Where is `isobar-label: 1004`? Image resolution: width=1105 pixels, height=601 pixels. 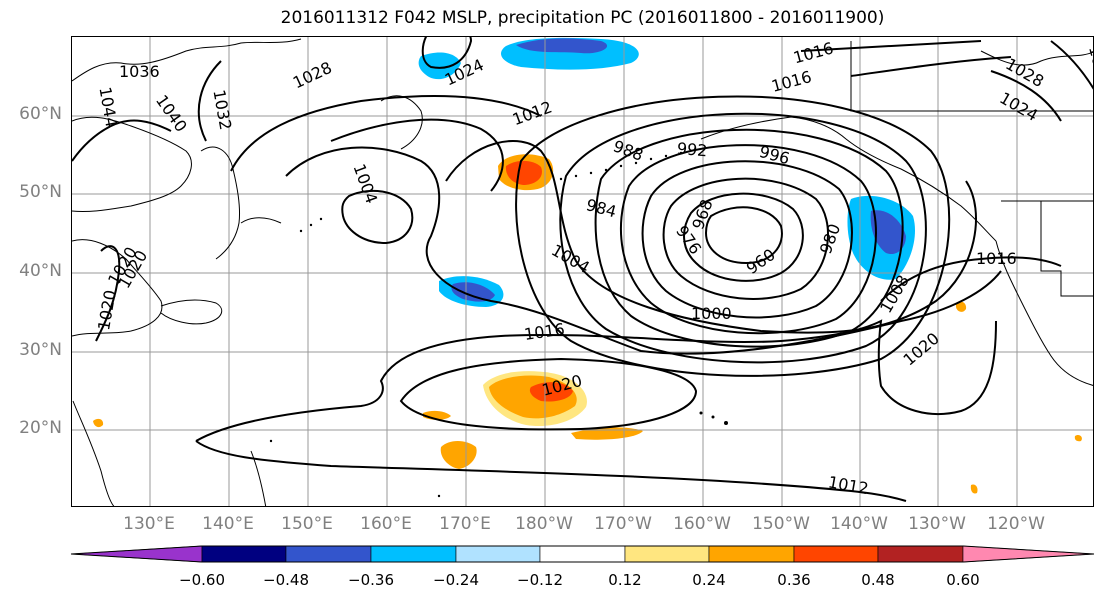
isobar-label: 1004 is located at coordinates (365, 183).